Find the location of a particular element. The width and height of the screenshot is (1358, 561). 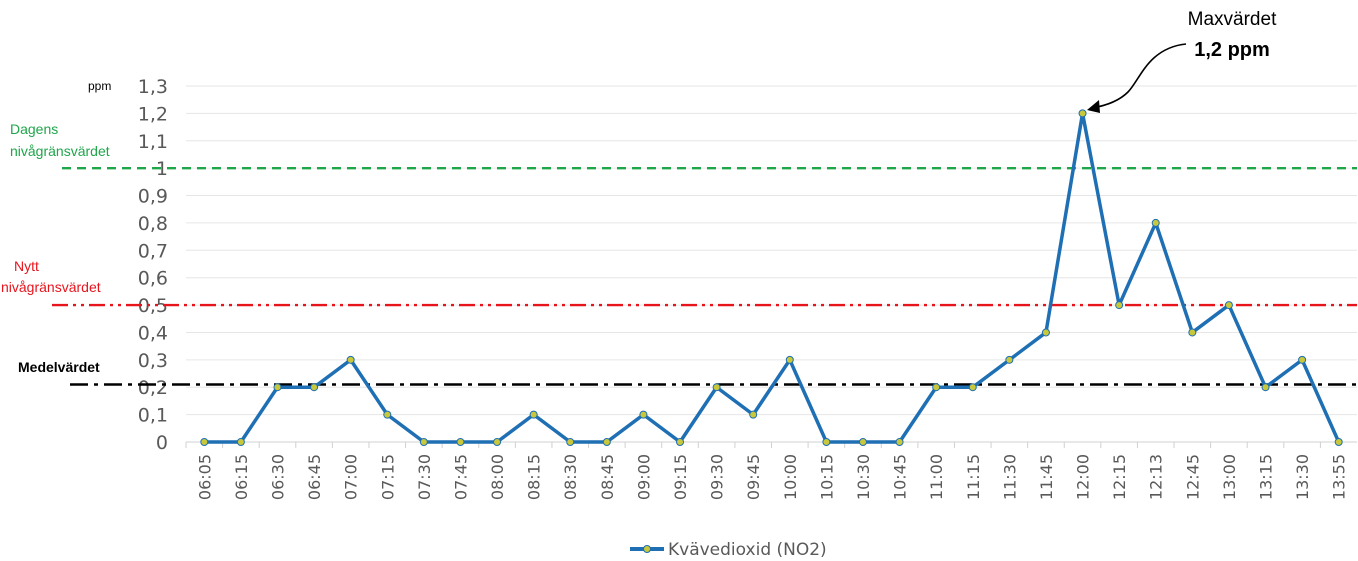

x-tick-label: 07:15 is located at coordinates (387, 477).